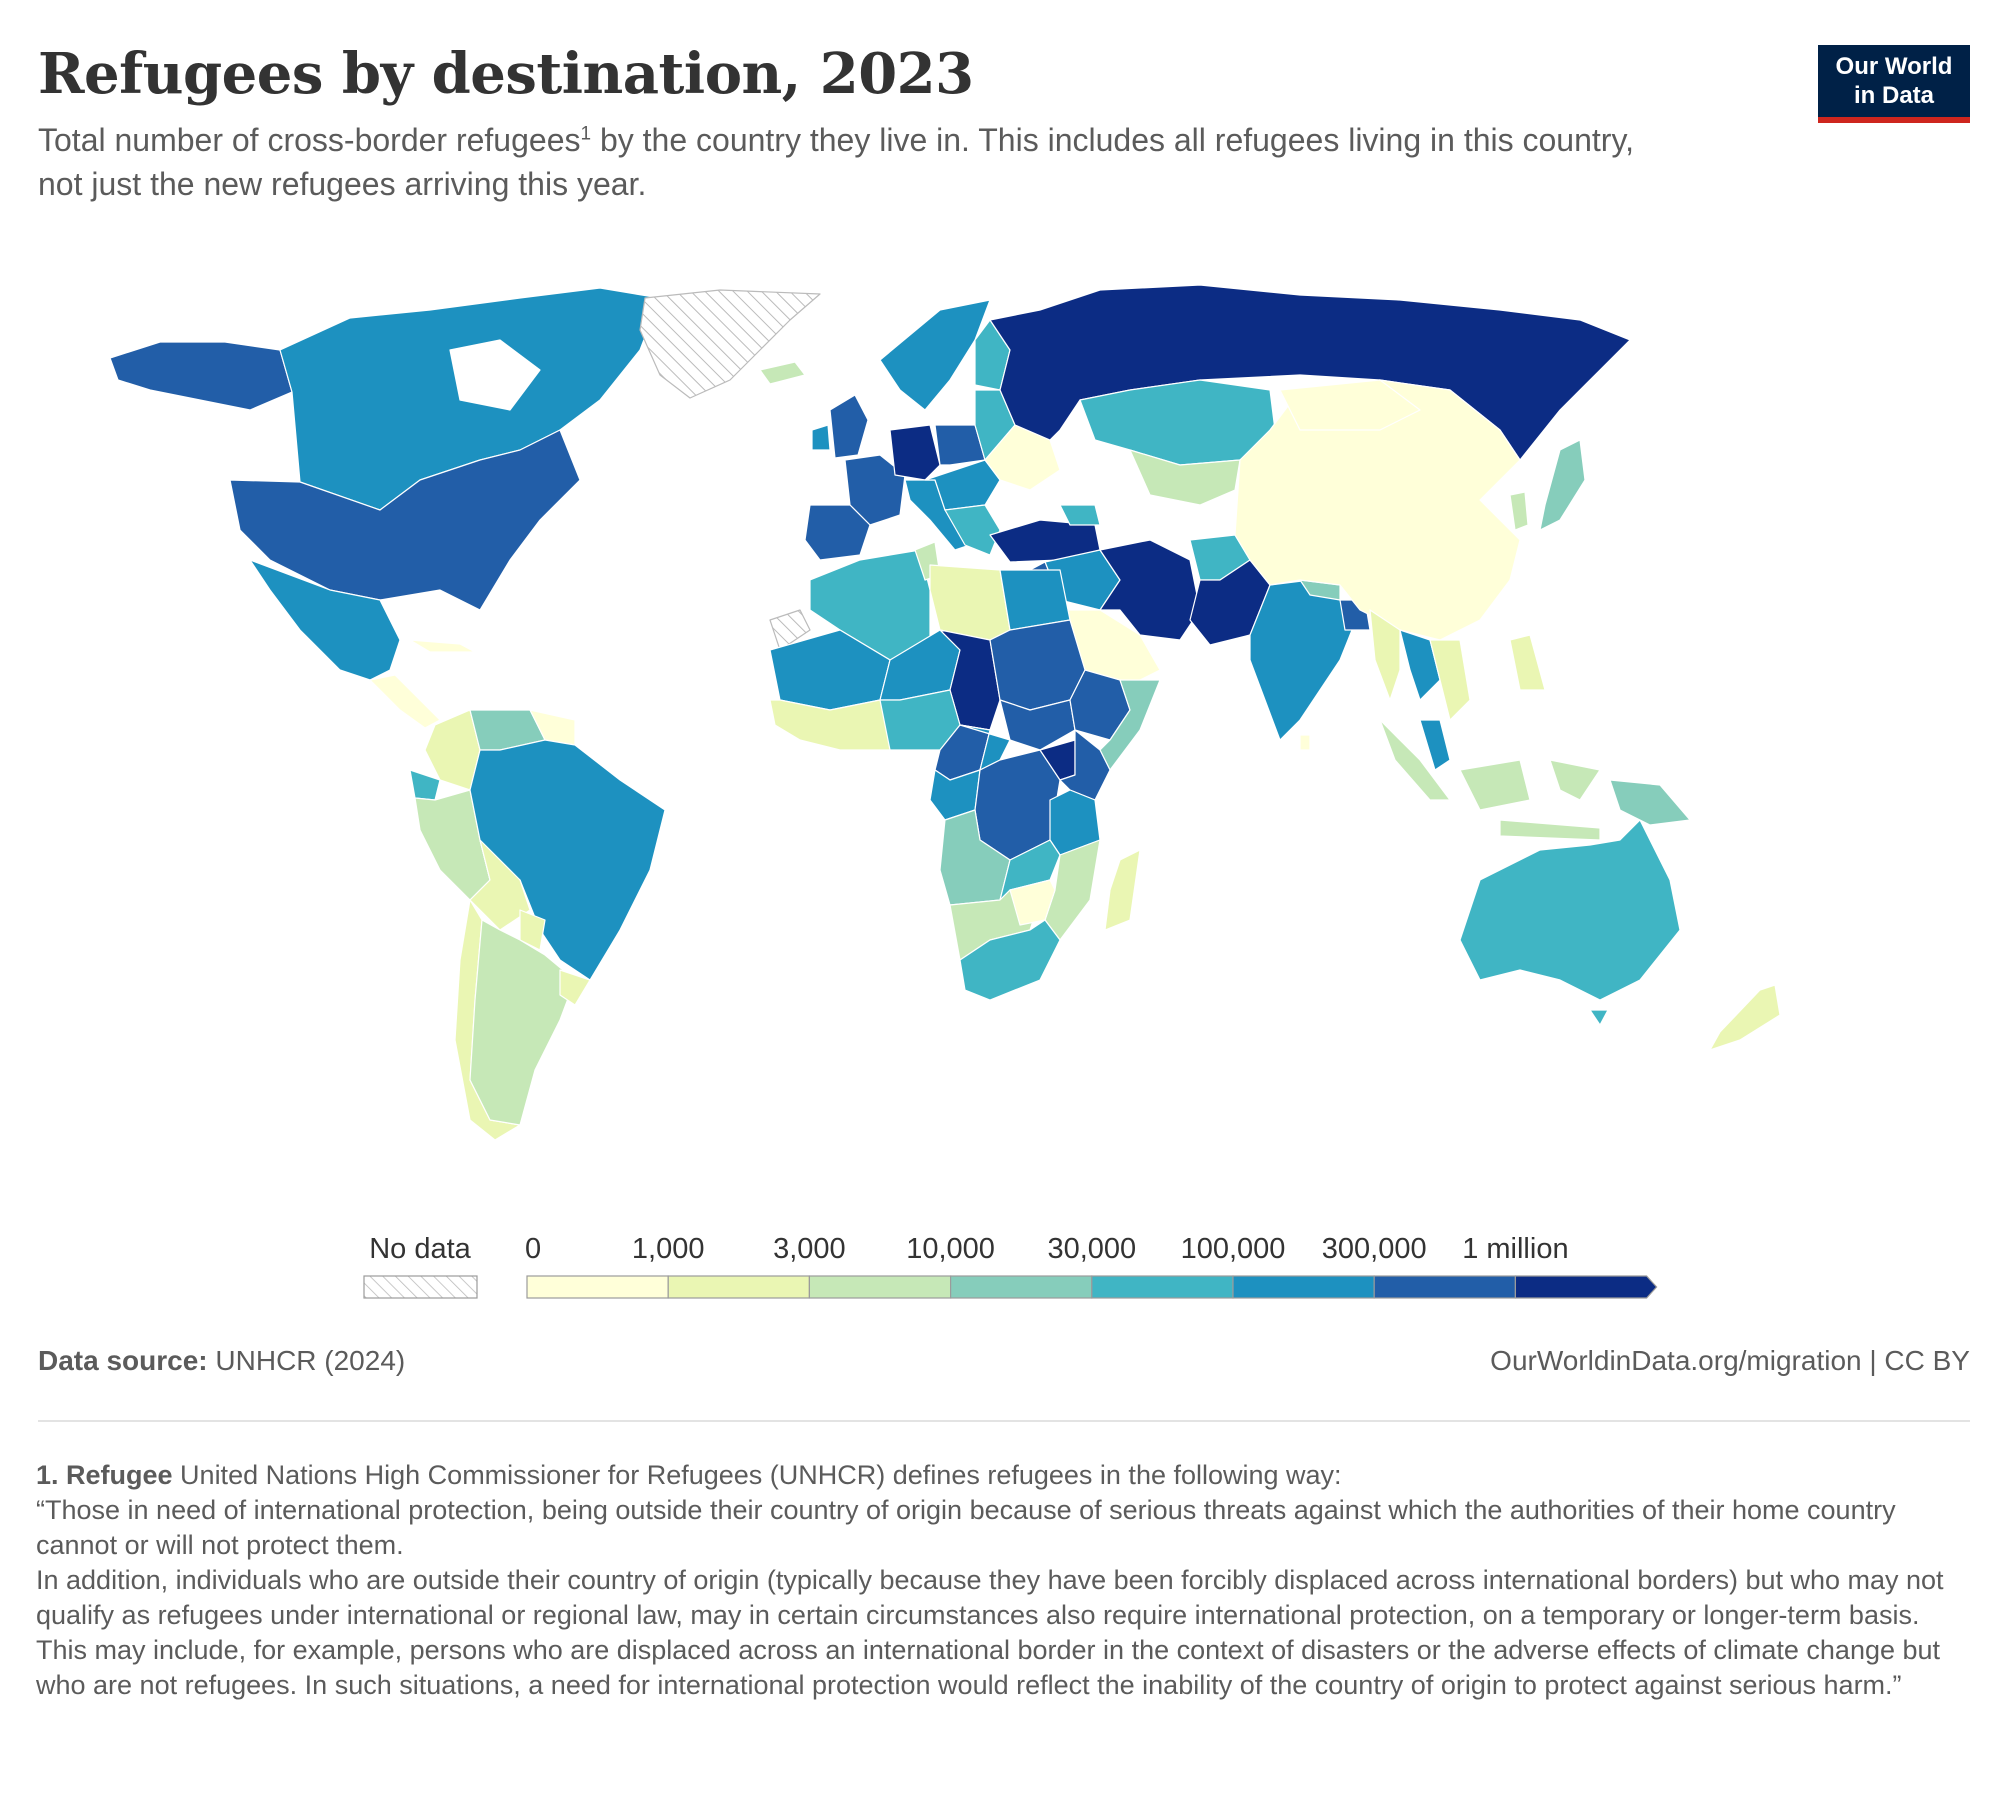 Image resolution: width=2000 pixels, height=1801 pixels. What do you see at coordinates (1091, 1249) in the screenshot?
I see `legend-tick-label: 30,000` at bounding box center [1091, 1249].